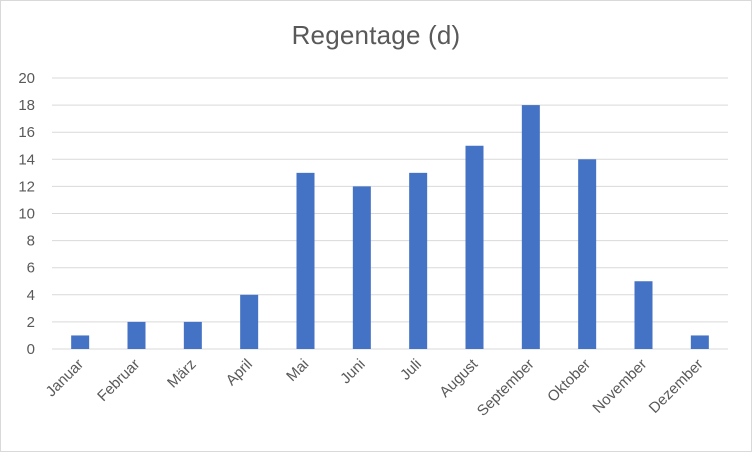 This screenshot has width=752, height=452. I want to click on x-tick-label: August, so click(459, 378).